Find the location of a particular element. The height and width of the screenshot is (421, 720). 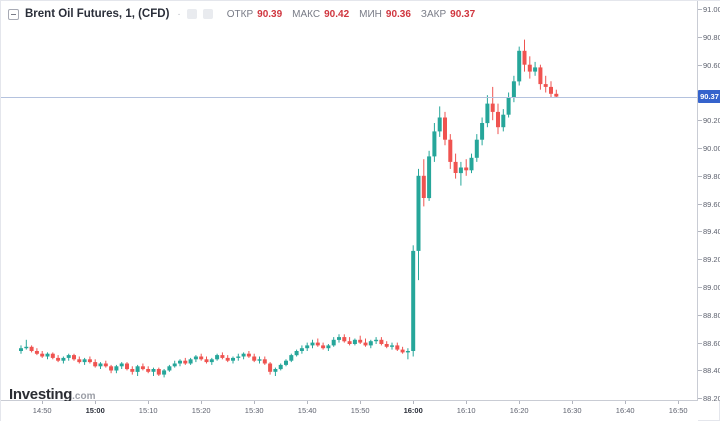

legend-settings-icon is located at coordinates (207, 14).